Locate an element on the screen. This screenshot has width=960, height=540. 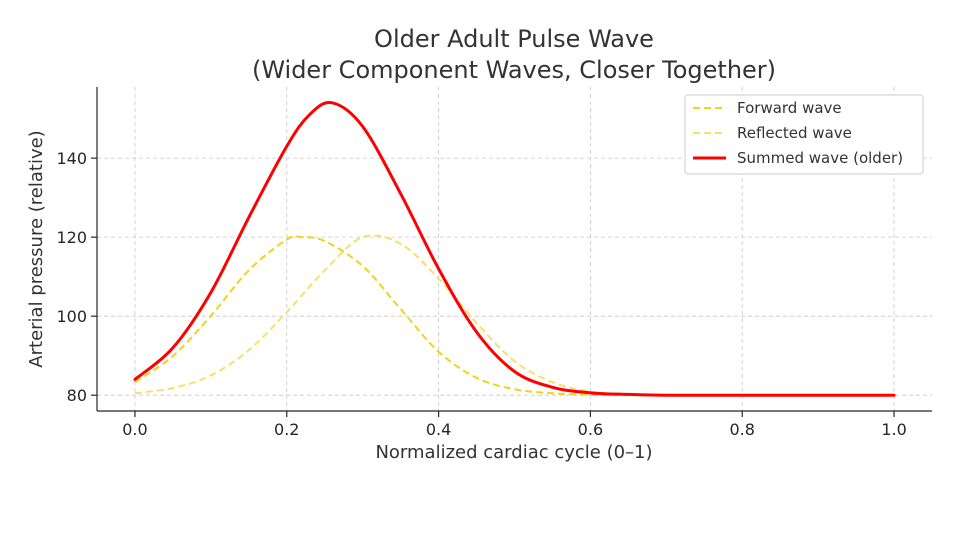
y-tick-label: 100 is located at coordinates (71, 316).